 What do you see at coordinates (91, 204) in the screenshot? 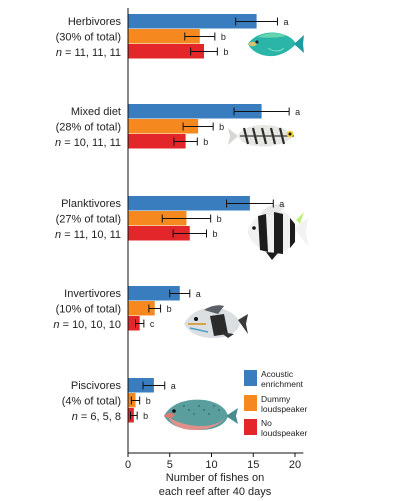
I see `group-label: Planktivores` at bounding box center [91, 204].